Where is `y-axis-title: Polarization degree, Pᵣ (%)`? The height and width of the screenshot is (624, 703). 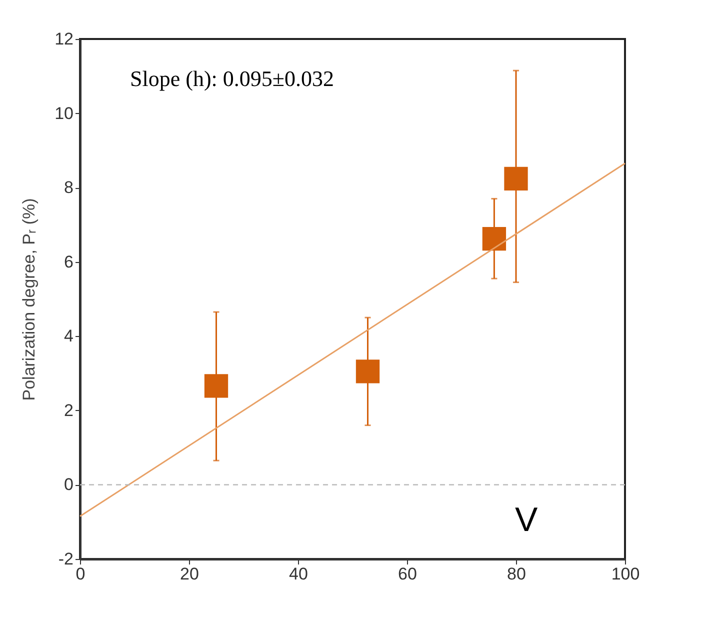 y-axis-title: Polarization degree, Pᵣ (%) is located at coordinates (29, 299).